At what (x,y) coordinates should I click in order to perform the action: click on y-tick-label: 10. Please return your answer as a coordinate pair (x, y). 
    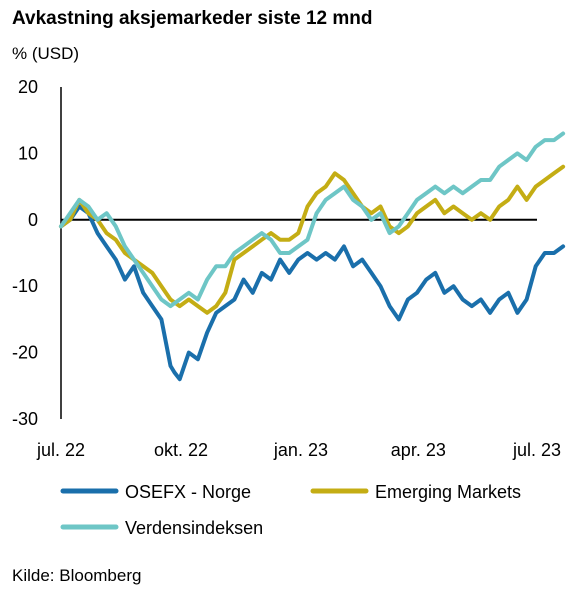
    Looking at the image, I should click on (28, 153).